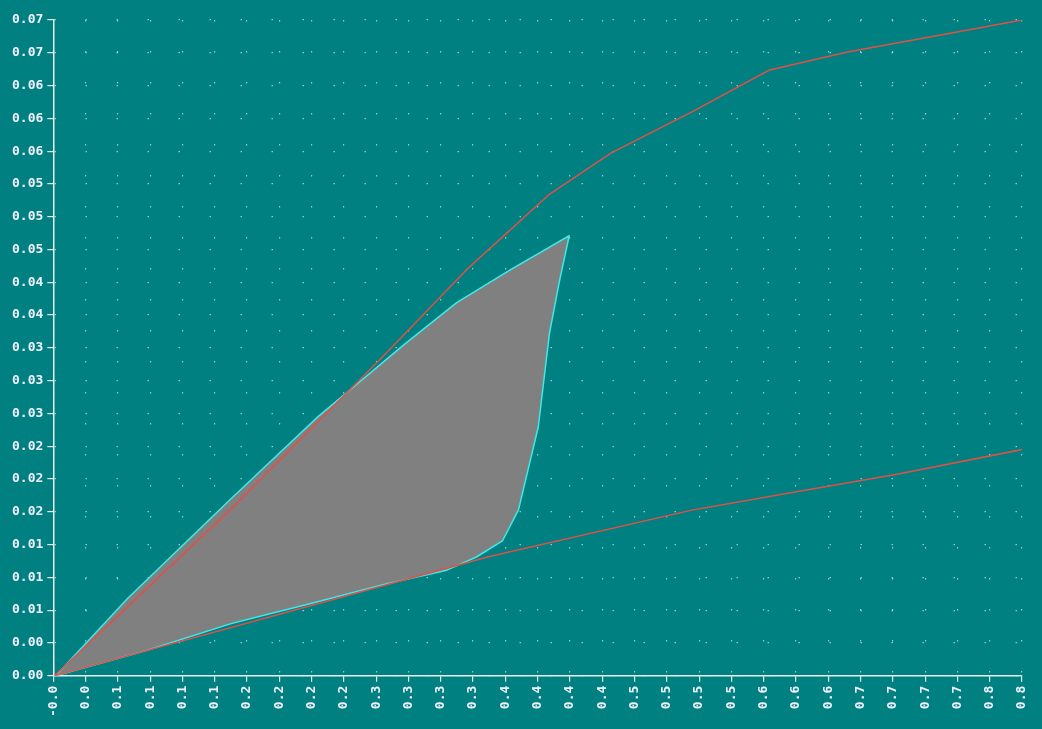 The height and width of the screenshot is (729, 1042). Describe the element at coordinates (84, 697) in the screenshot. I see `x-tick-label: 0.0` at that location.